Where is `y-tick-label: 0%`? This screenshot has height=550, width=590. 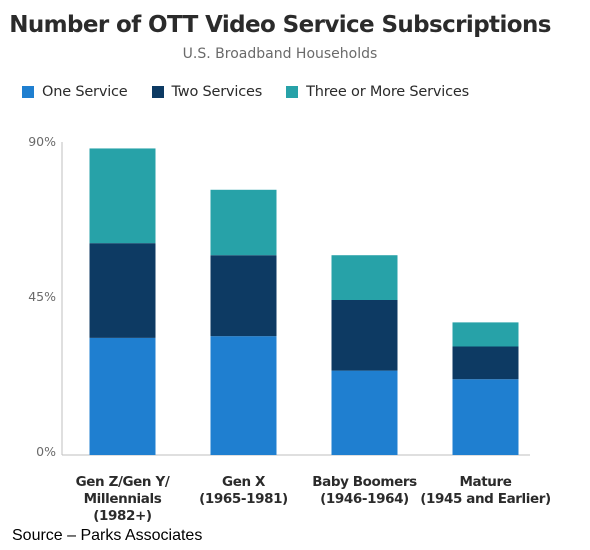
y-tick-label: 0% is located at coordinates (46, 451).